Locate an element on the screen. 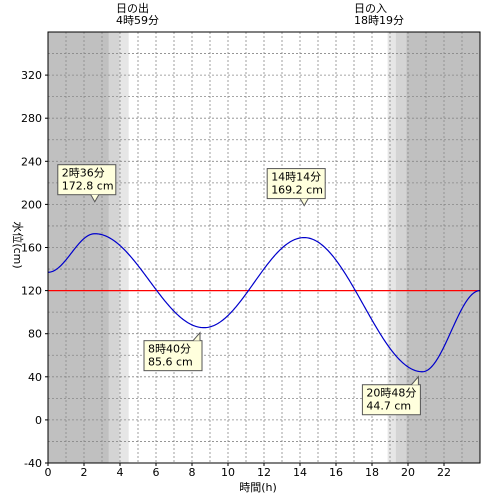 The width and height of the screenshot is (496, 496). y-tick-label: 320 is located at coordinates (31, 75).